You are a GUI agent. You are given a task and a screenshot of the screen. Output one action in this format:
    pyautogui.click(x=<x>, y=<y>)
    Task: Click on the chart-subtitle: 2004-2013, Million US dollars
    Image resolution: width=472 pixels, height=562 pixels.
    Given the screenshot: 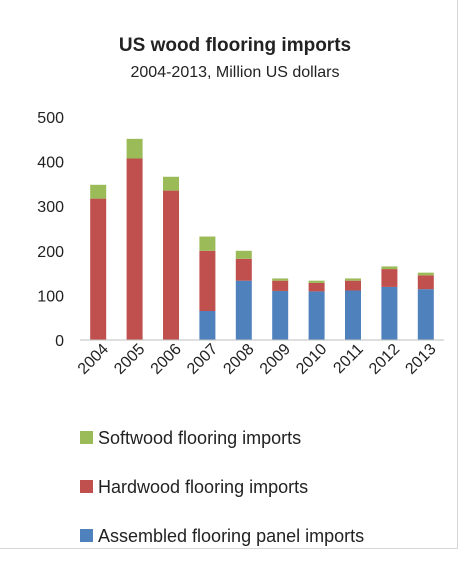 What is the action you would take?
    pyautogui.click(x=235, y=72)
    